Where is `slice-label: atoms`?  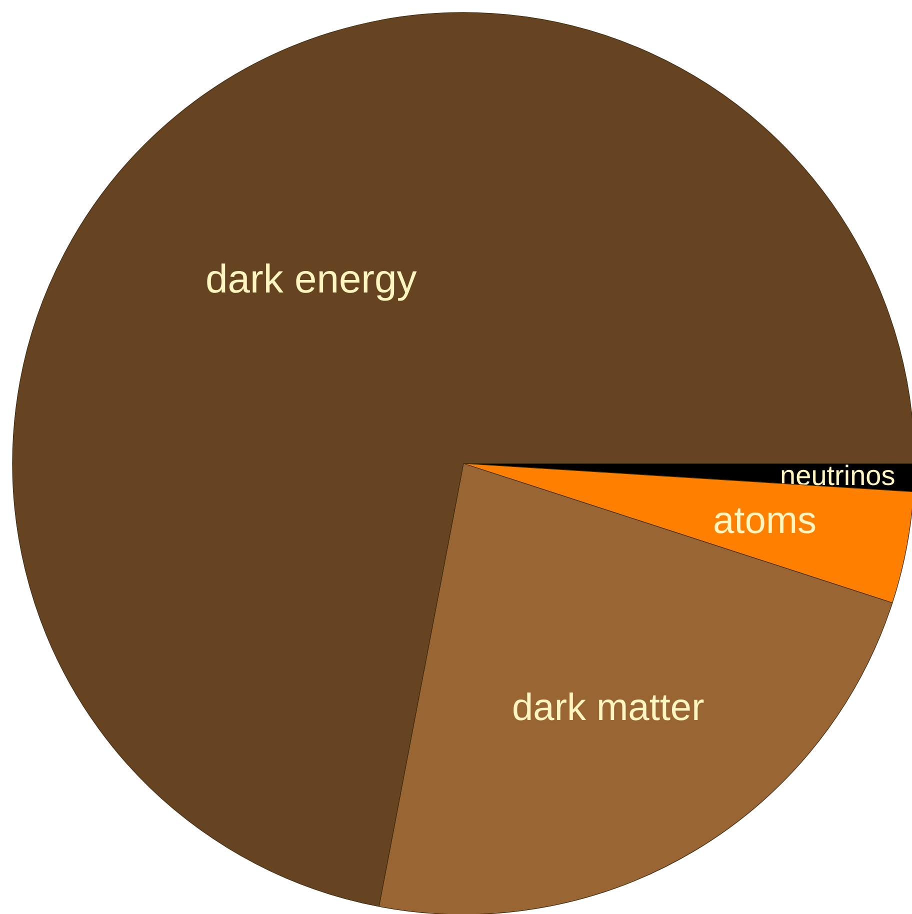
slice-label: atoms is located at coordinates (764, 521).